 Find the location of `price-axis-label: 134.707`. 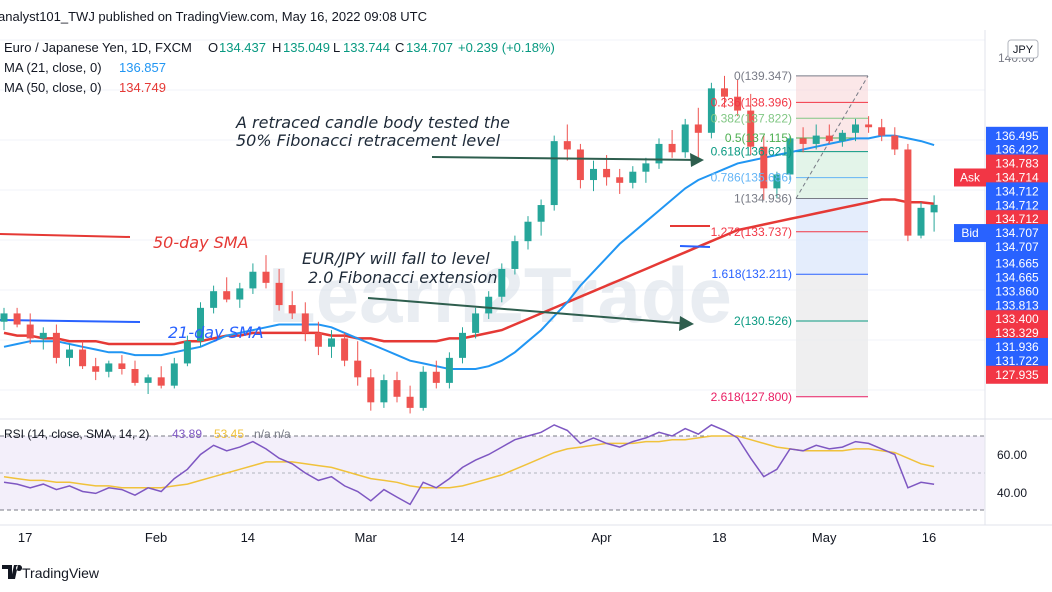

price-axis-label: 134.707 is located at coordinates (1017, 233).